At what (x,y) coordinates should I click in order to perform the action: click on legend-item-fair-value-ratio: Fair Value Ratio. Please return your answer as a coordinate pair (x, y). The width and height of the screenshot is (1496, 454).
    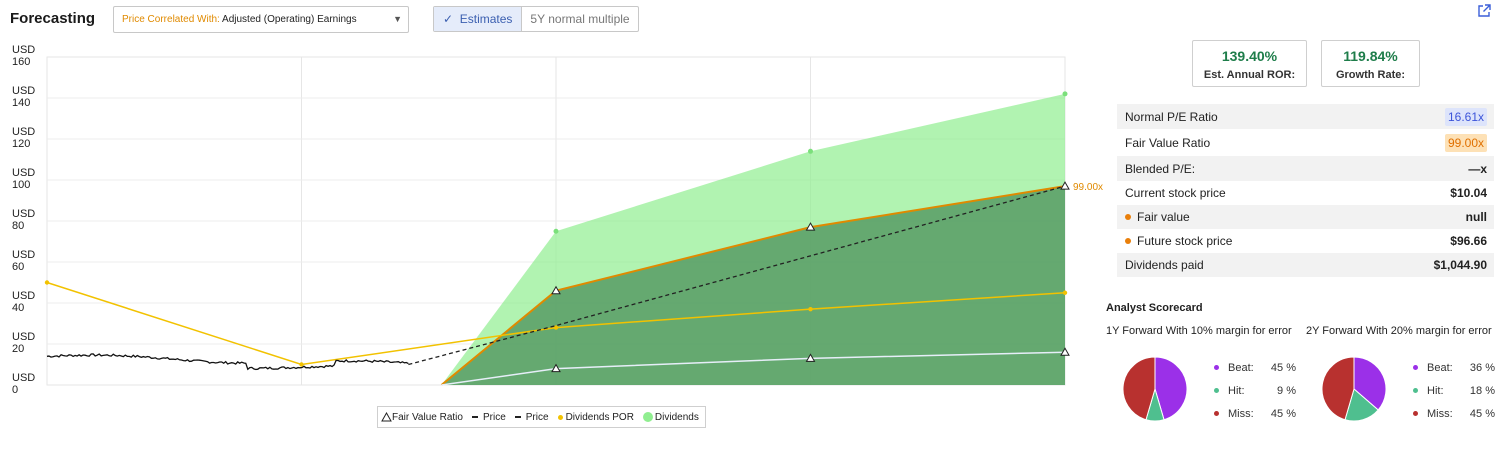
    Looking at the image, I should click on (422, 417).